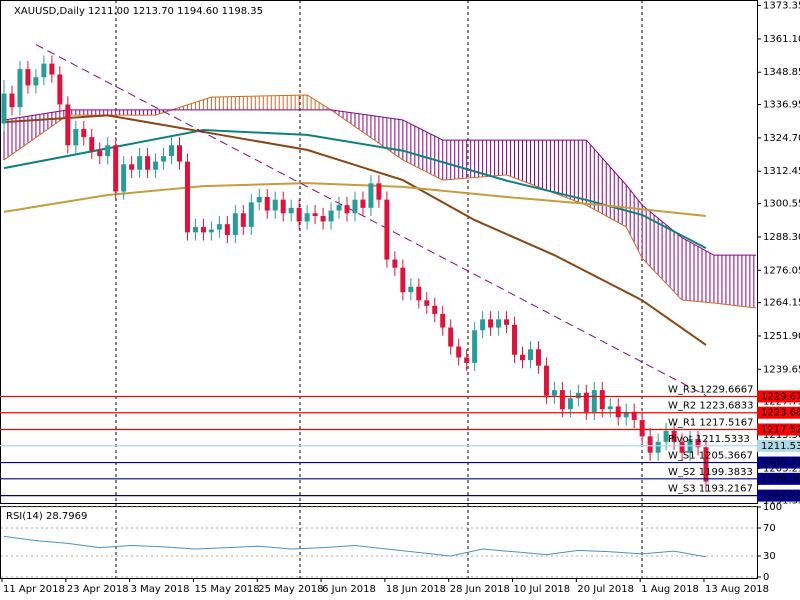 The image size is (800, 600). What do you see at coordinates (769, 528) in the screenshot?
I see `y-tick-label: 70` at bounding box center [769, 528].